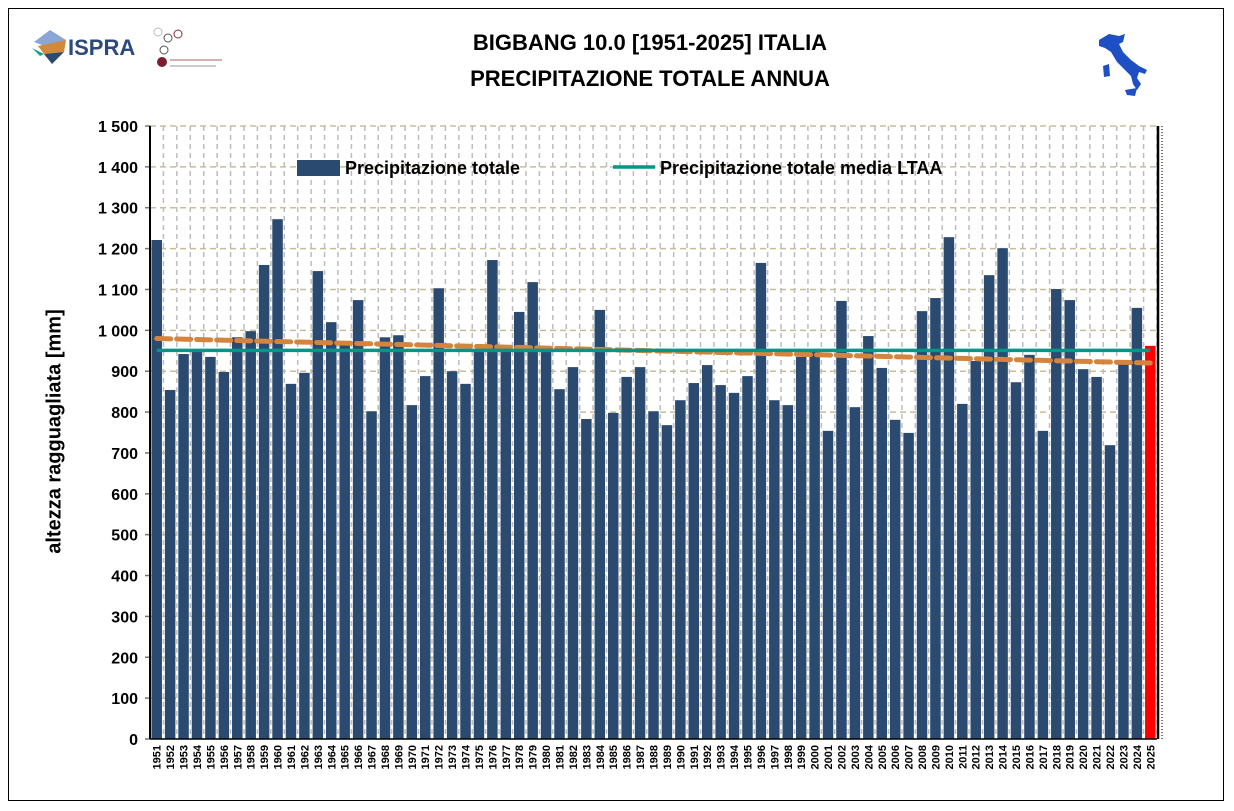 The height and width of the screenshot is (811, 1234). What do you see at coordinates (1002, 493) in the screenshot?
I see `bar-2014` at bounding box center [1002, 493].